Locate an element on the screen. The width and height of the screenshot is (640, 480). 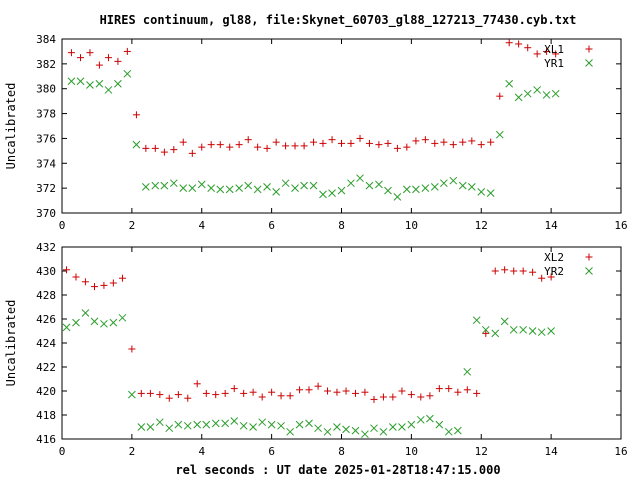
bottom-series-1-point-37-d2 is located at coordinates (411, 424).